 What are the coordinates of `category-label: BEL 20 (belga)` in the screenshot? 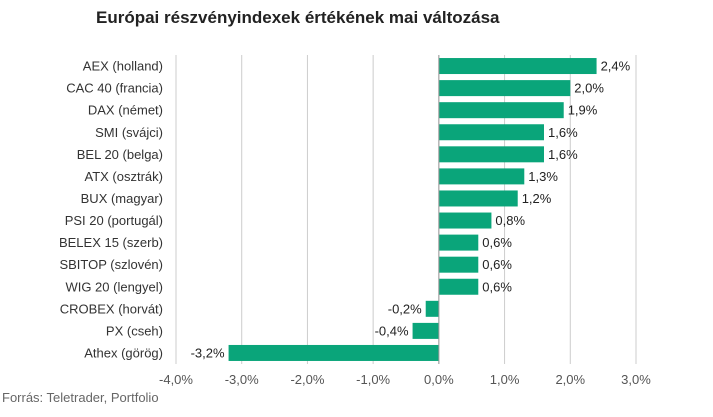 It's located at (120, 154).